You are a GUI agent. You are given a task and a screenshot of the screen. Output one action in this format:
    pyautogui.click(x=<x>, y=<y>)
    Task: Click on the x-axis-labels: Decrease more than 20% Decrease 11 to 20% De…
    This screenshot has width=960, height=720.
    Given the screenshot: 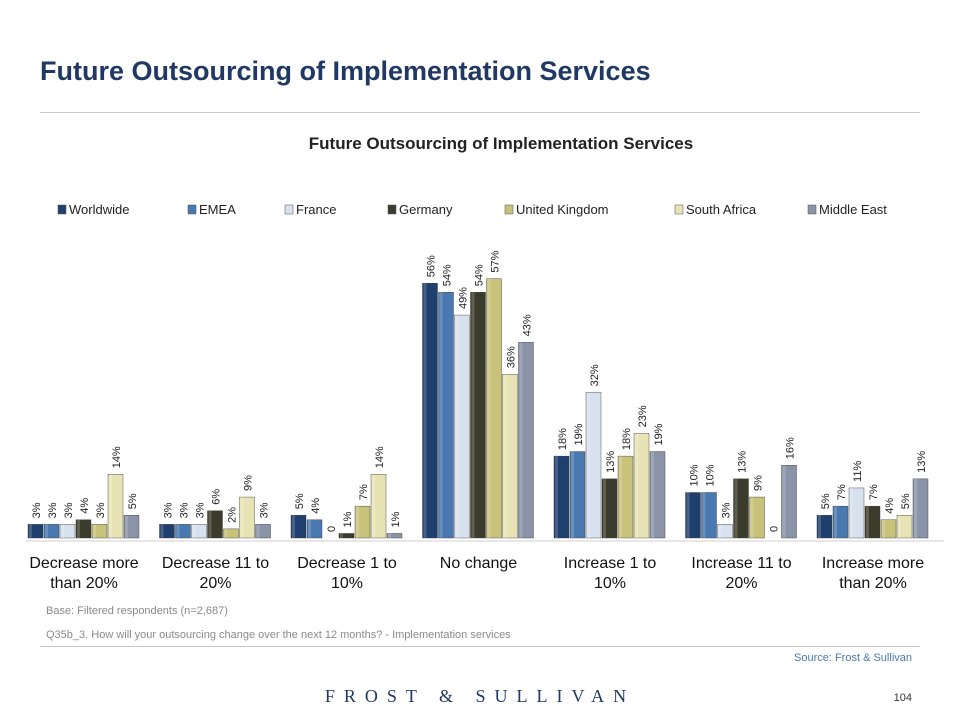 What is the action you would take?
    pyautogui.click(x=476, y=573)
    